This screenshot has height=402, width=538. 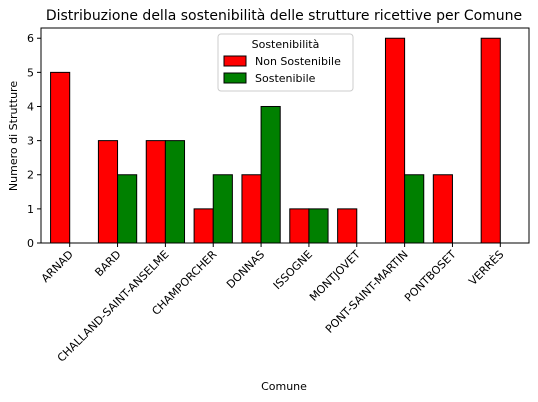 I want to click on bar-non-sostenibile-challand-saint-anselme, so click(x=155, y=192).